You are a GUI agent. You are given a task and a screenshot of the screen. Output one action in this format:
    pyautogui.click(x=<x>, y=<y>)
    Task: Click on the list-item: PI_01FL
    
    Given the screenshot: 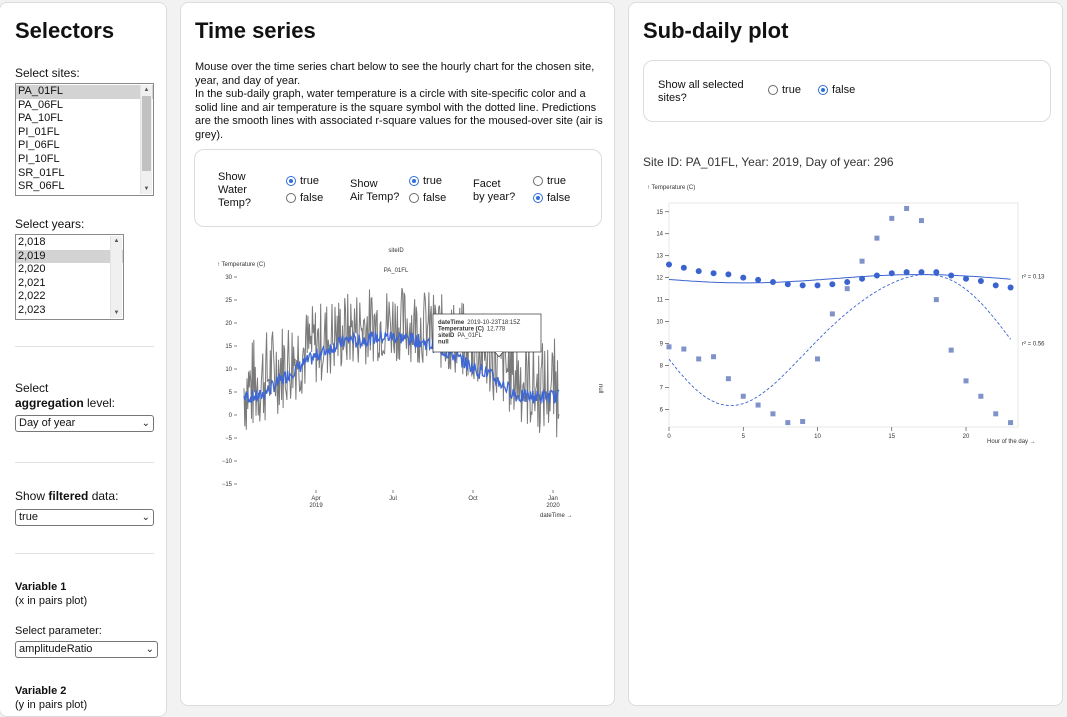 What is the action you would take?
    pyautogui.click(x=39, y=131)
    